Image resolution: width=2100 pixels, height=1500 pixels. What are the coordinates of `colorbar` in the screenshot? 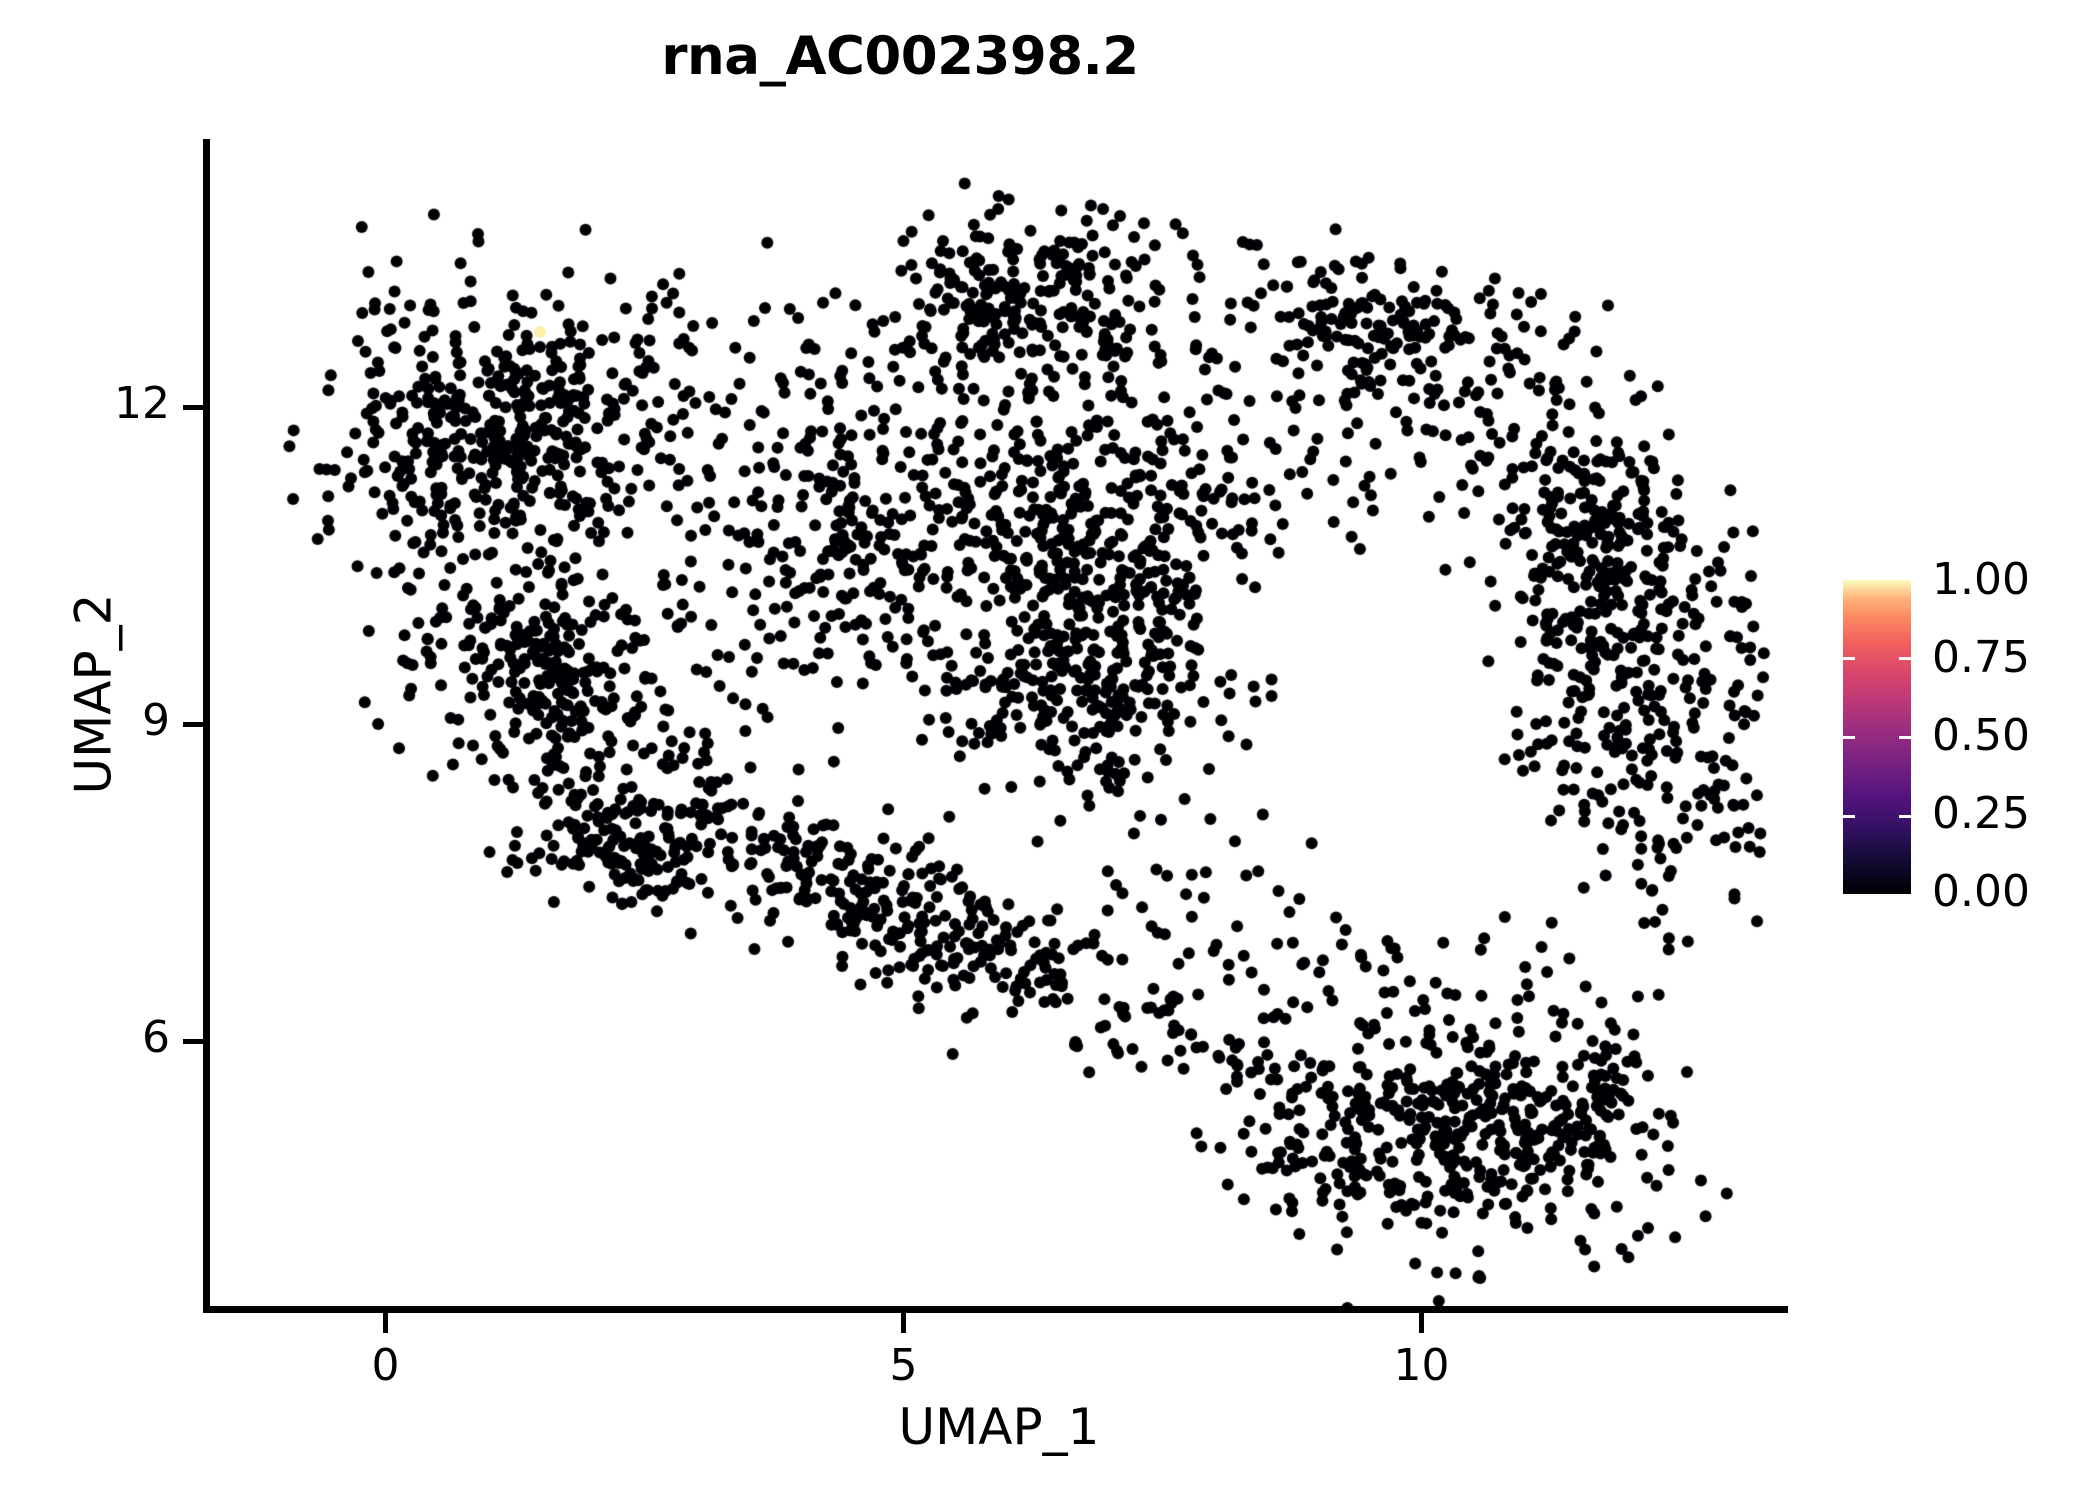 It's located at (1877, 737).